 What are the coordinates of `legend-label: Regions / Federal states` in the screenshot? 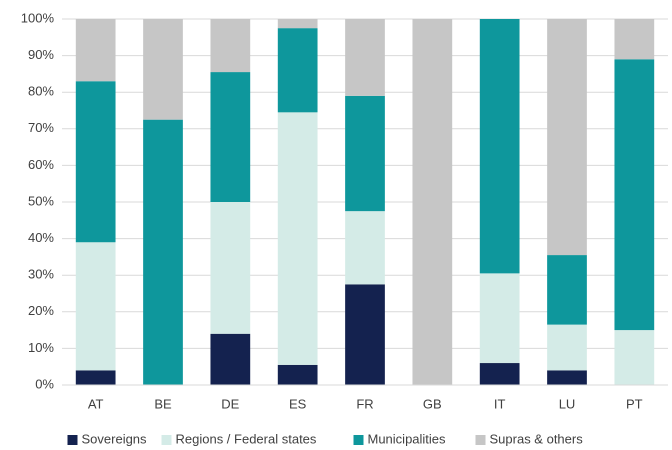 It's located at (246, 438).